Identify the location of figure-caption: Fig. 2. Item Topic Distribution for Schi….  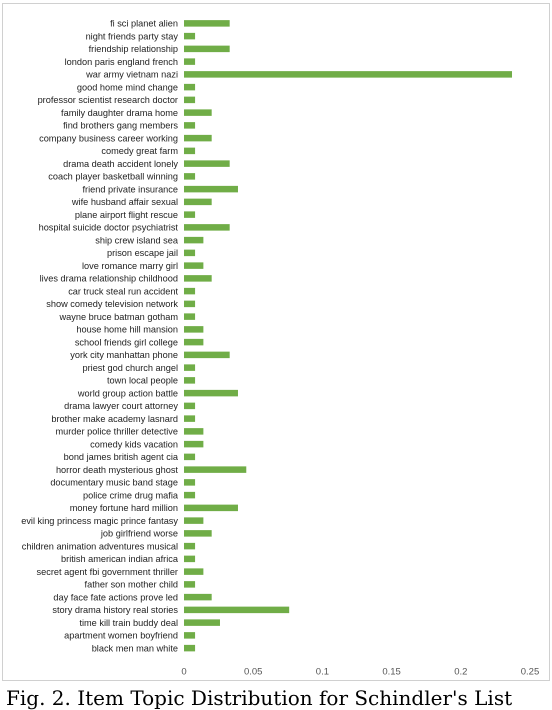
(259, 698).